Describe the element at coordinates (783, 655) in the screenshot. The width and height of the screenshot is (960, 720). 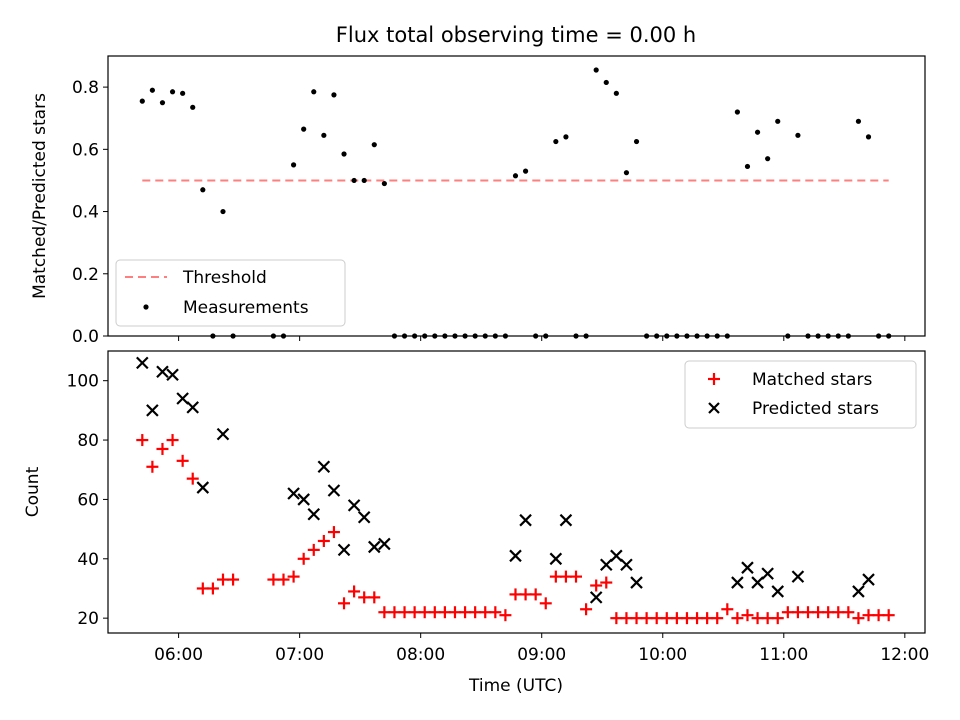
I see `x-tick-label: 11:00` at that location.